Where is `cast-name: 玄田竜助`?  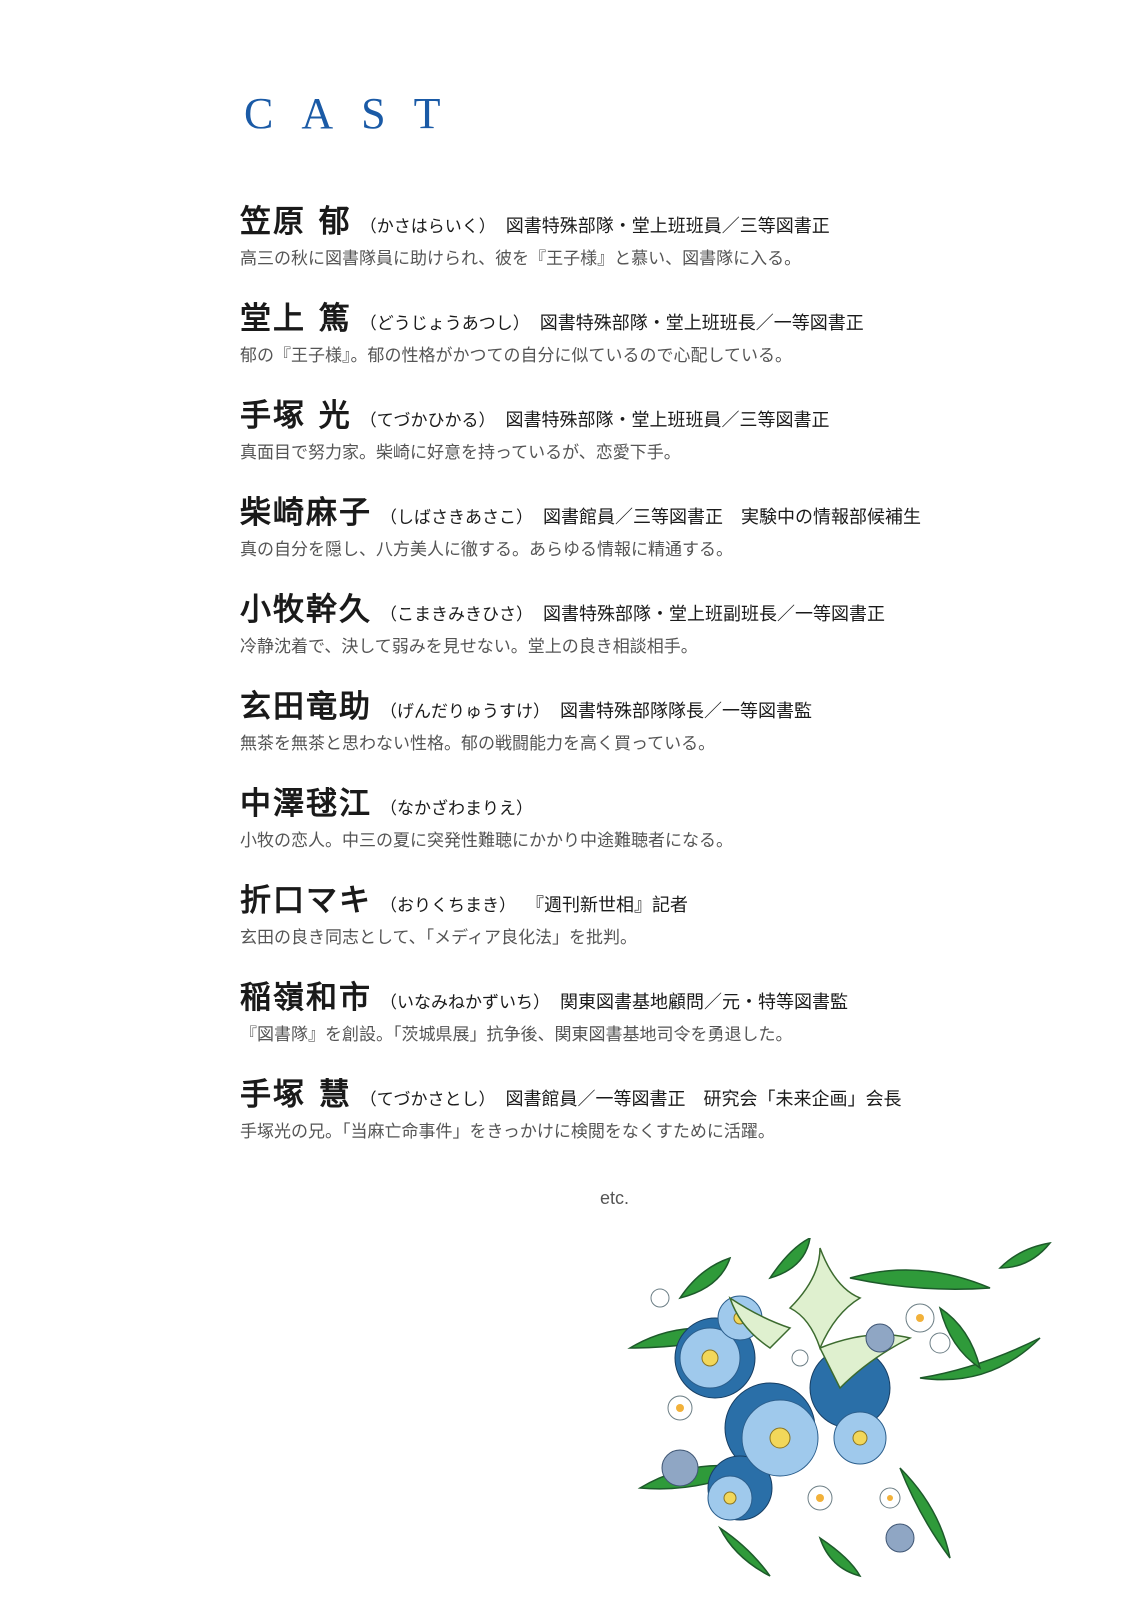
cast-name: 玄田竜助 is located at coordinates (306, 707).